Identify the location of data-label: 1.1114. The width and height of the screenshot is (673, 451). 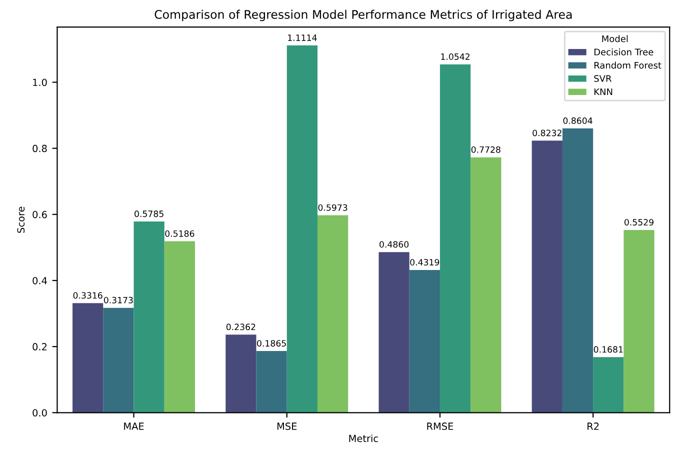
(302, 37).